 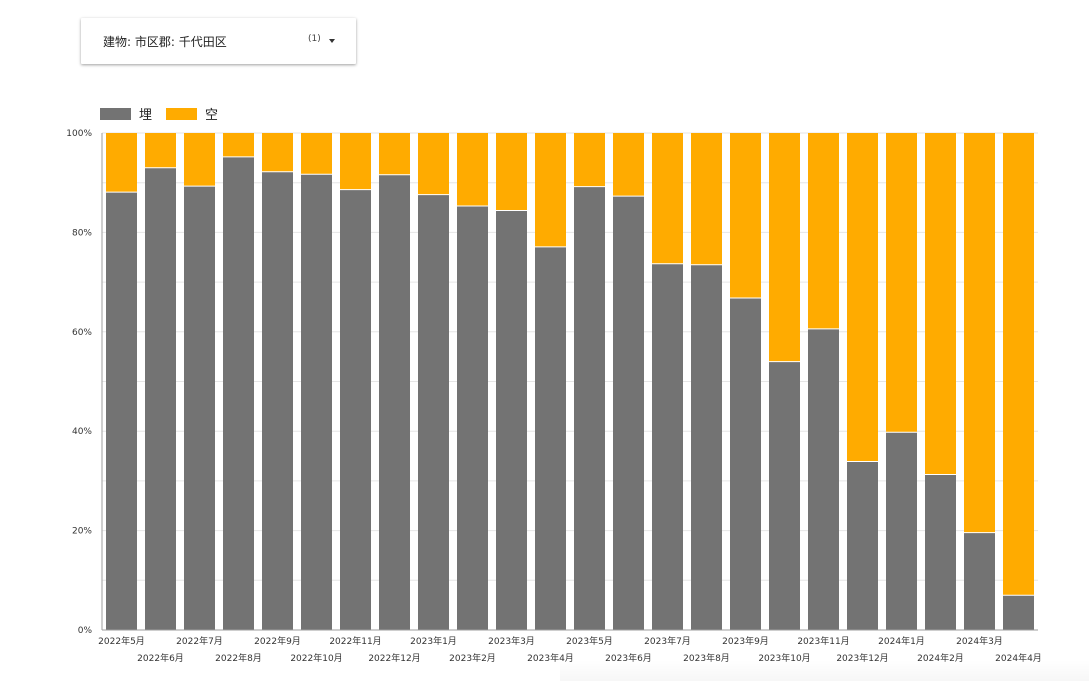 What do you see at coordinates (940, 658) in the screenshot?
I see `x-tick-label: 2024年2月` at bounding box center [940, 658].